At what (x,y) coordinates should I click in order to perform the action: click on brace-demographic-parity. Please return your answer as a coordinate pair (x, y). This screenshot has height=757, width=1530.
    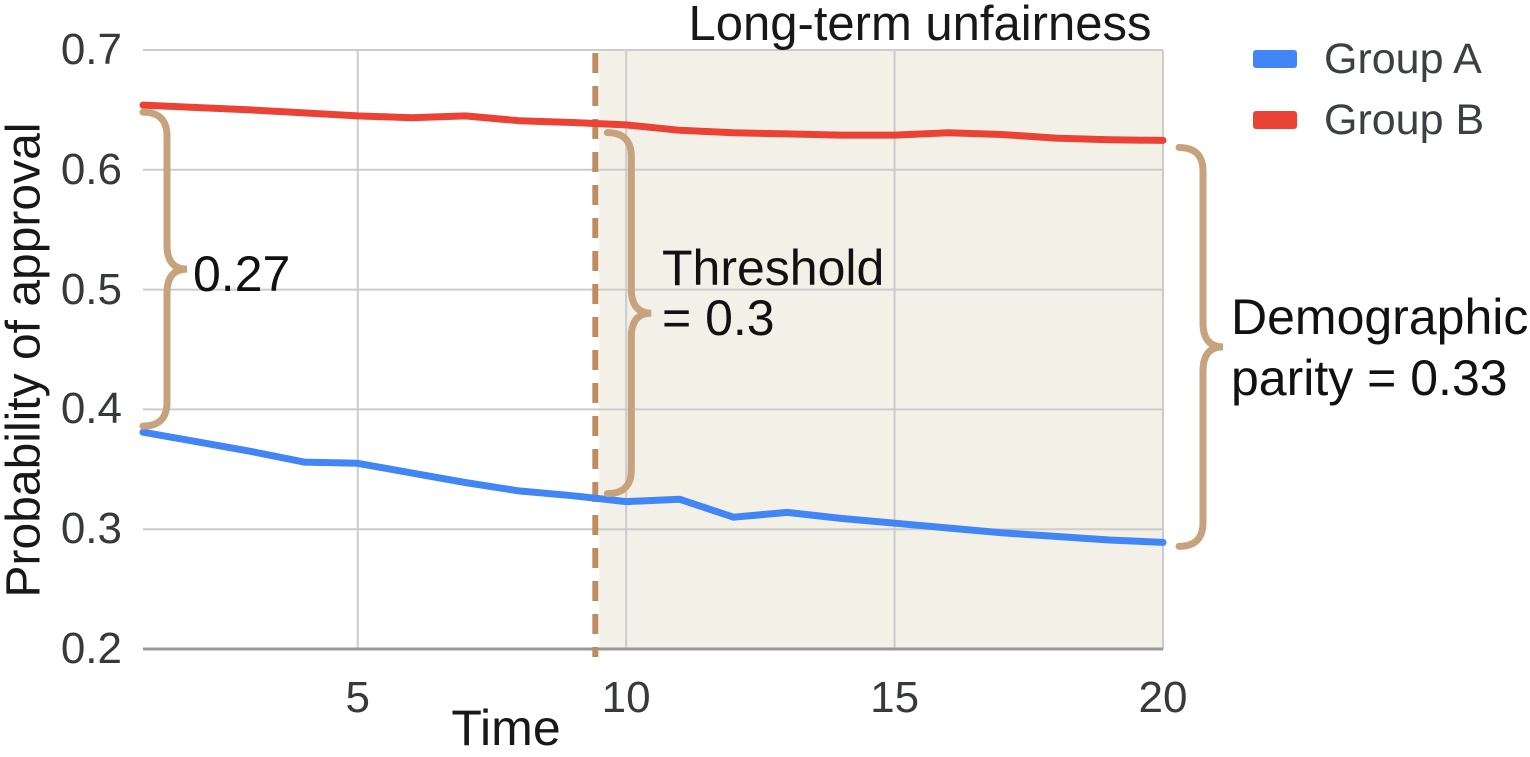
    Looking at the image, I should click on (1199, 346).